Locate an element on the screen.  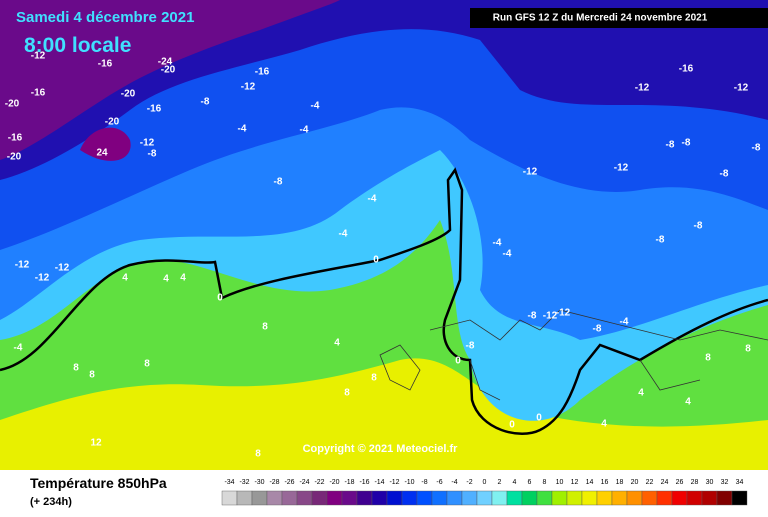
legend-tick-label: 18 is located at coordinates (620, 482).